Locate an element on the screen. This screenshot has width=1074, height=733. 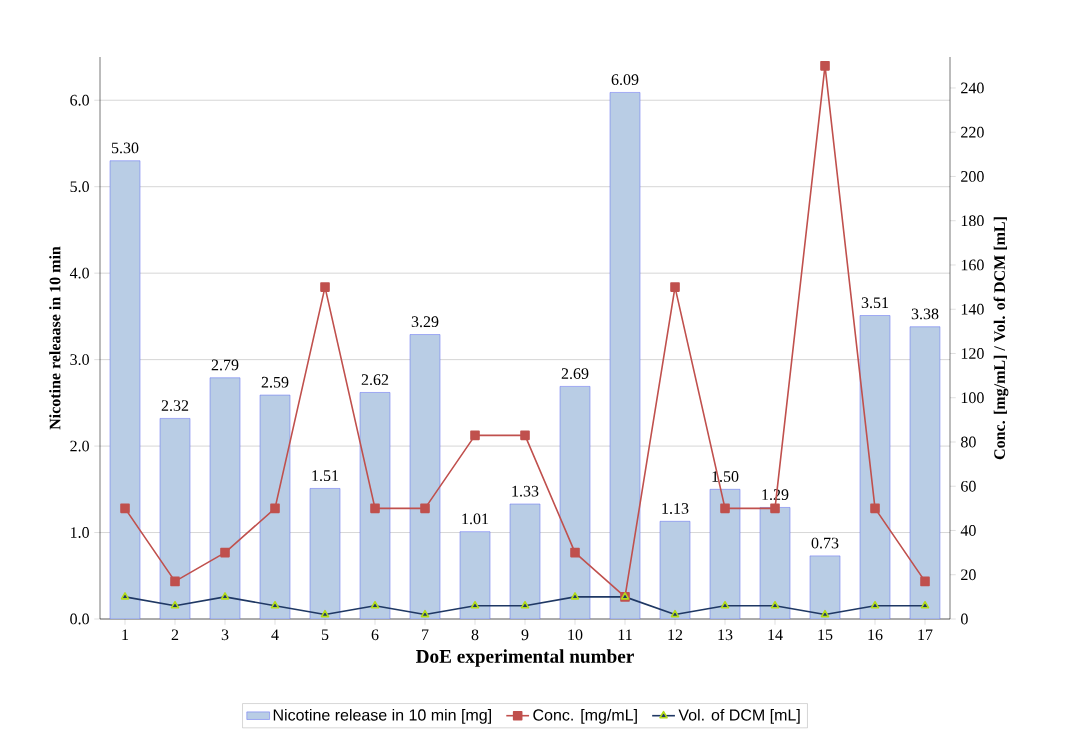
x-tick-label: 11 is located at coordinates (625, 634).